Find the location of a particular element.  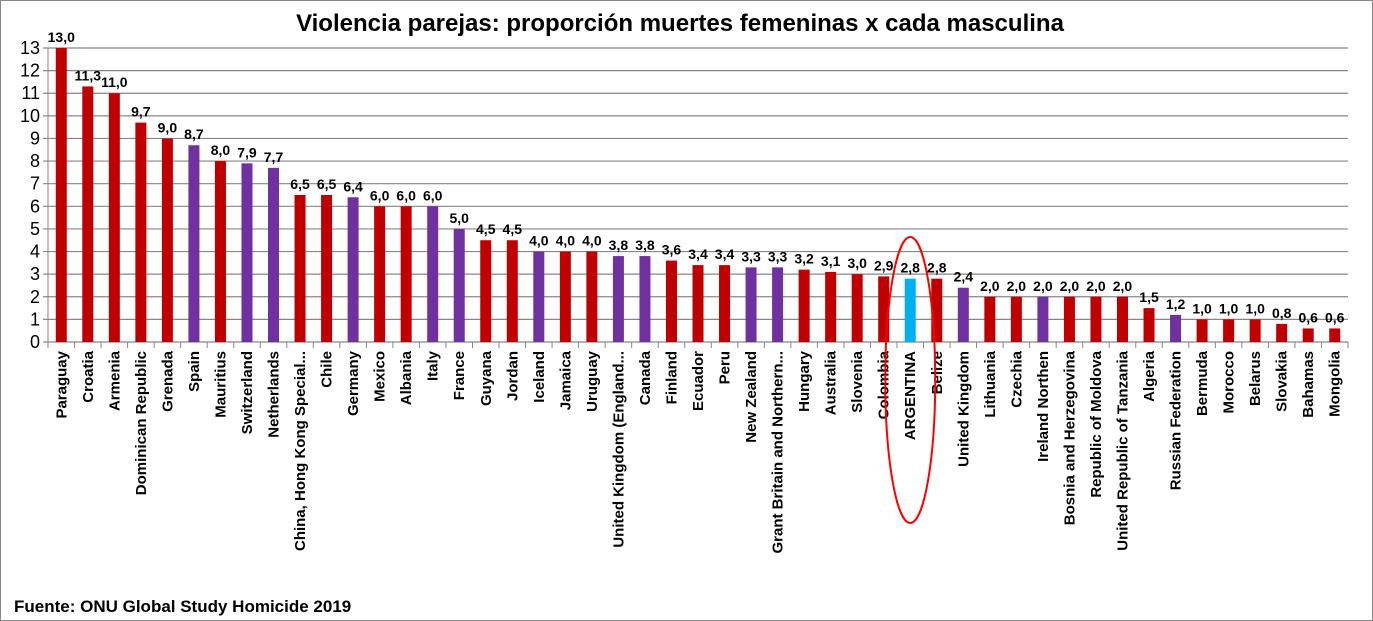

data-label: 3,2 is located at coordinates (804, 259).